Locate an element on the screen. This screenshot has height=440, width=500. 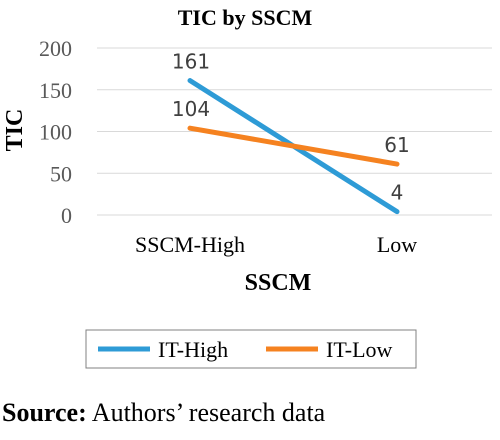
y-tick-label: 100 is located at coordinates (55, 132).